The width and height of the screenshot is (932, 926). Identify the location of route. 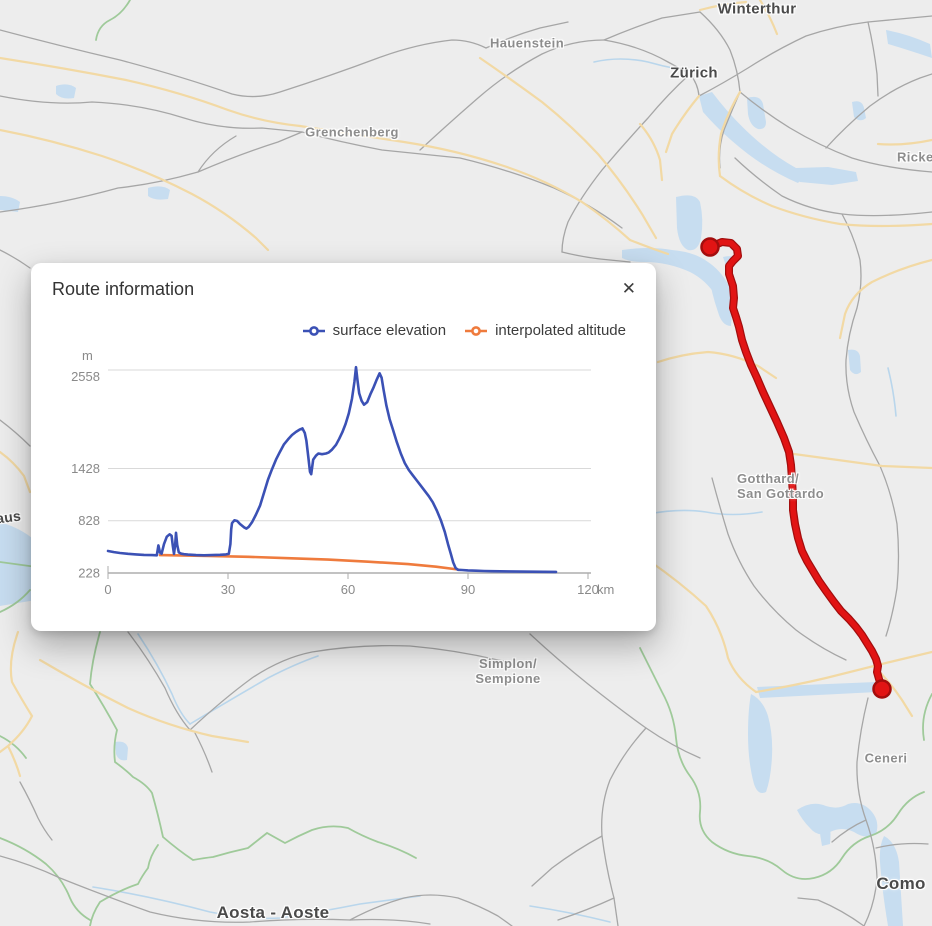
(796, 468).